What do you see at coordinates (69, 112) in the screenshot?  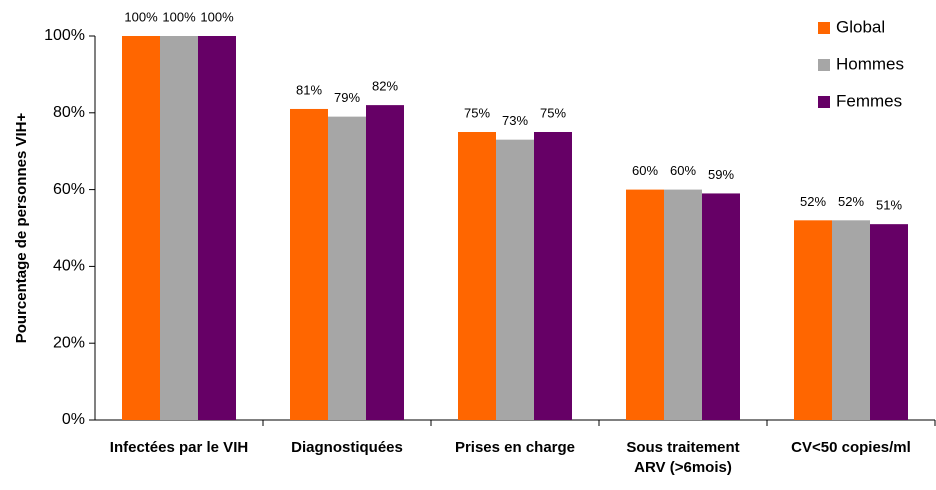 I see `y-tick-label: 80%` at bounding box center [69, 112].